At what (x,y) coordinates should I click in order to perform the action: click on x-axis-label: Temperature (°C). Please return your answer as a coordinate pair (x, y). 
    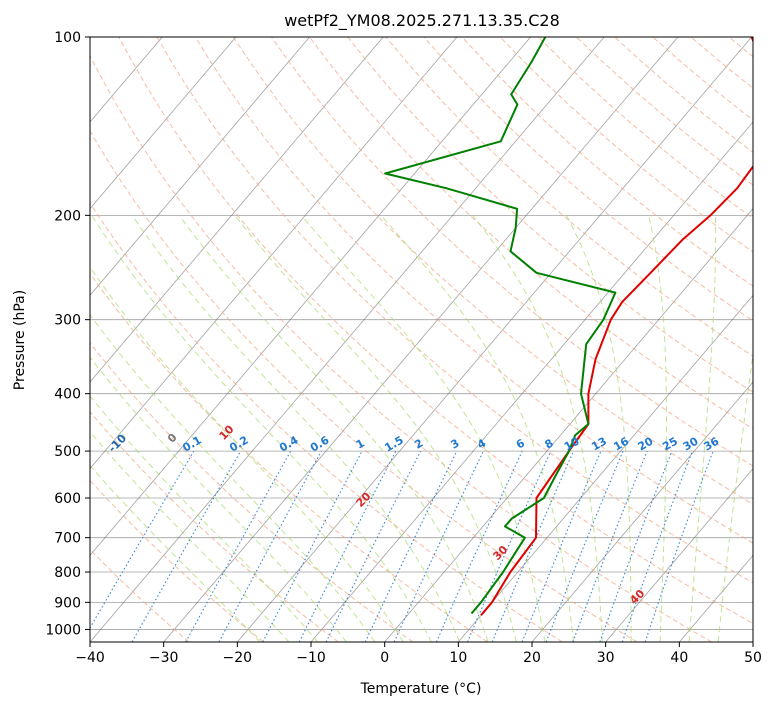
    Looking at the image, I should click on (421, 689).